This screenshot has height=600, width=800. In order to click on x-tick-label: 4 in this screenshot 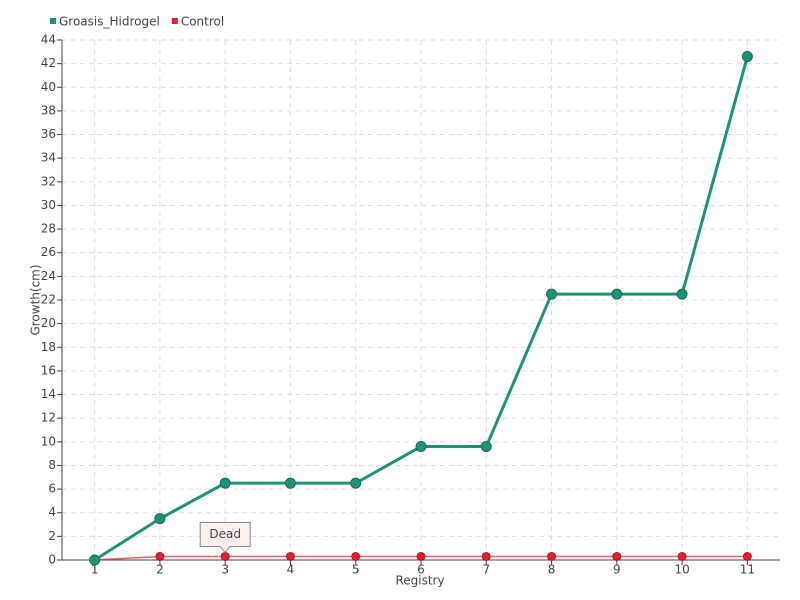, I will do `click(291, 570)`.